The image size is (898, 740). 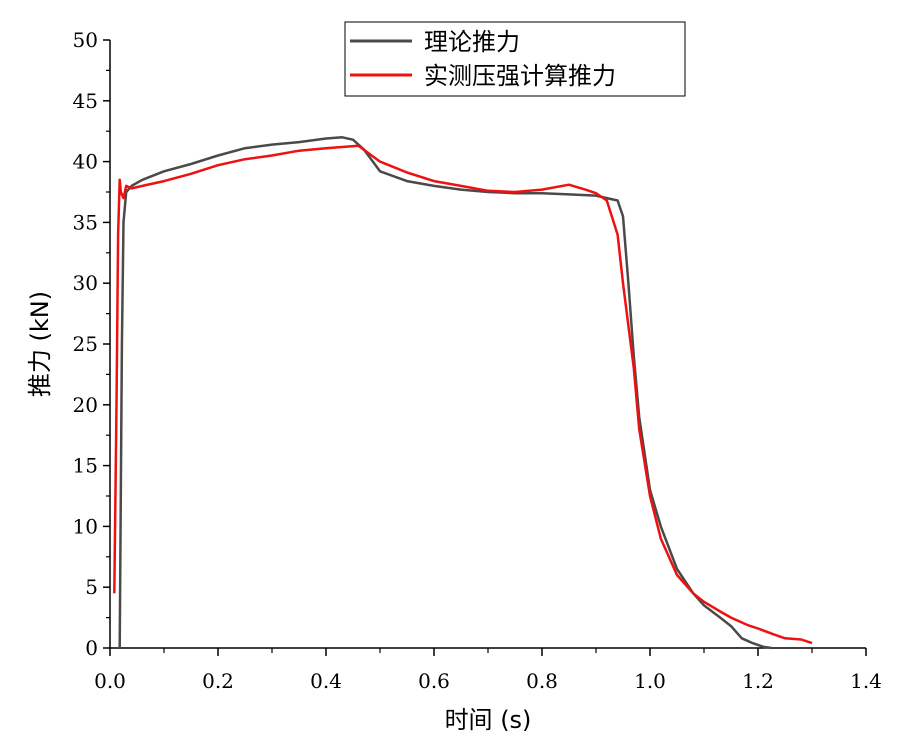 What do you see at coordinates (434, 681) in the screenshot?
I see `x-tick-label: 0.6` at bounding box center [434, 681].